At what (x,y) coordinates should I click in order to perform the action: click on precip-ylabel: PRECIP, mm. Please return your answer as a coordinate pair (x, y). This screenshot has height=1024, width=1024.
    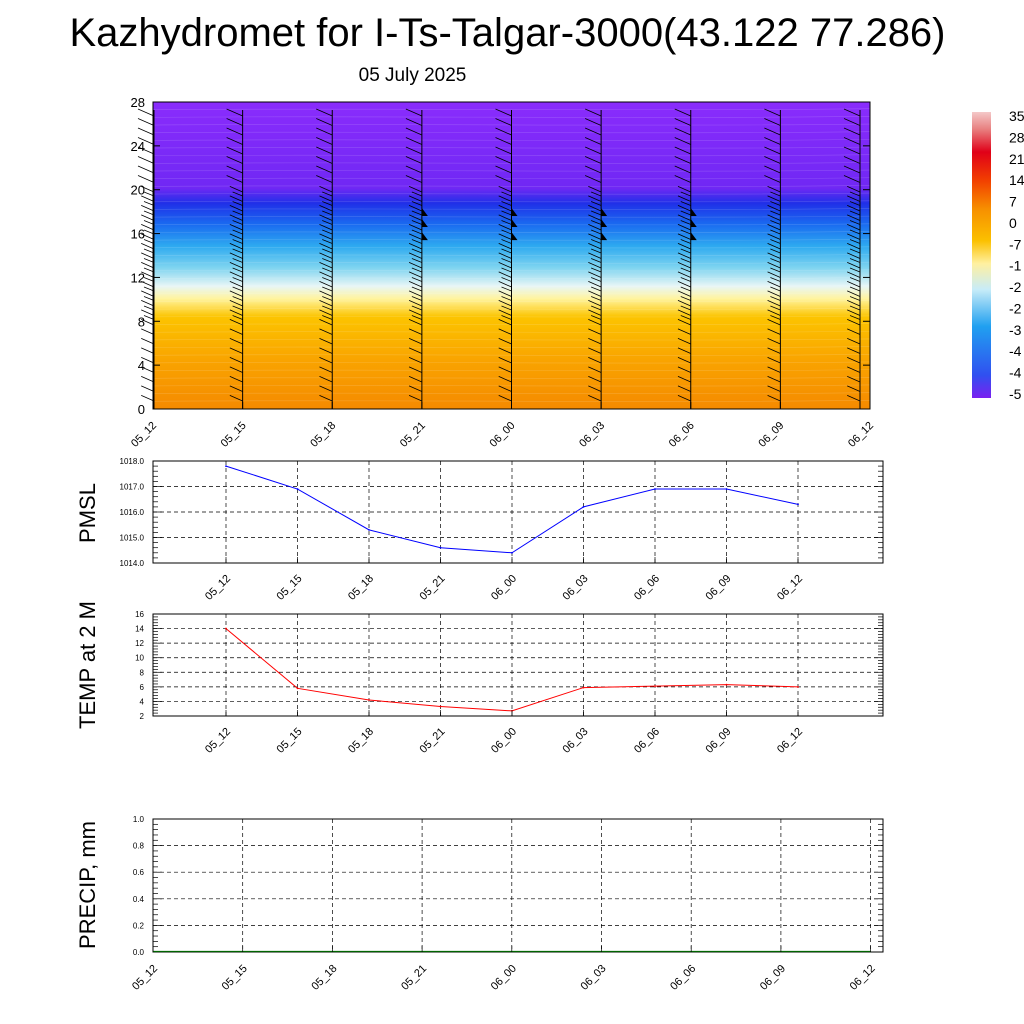
    Looking at the image, I should click on (87, 885).